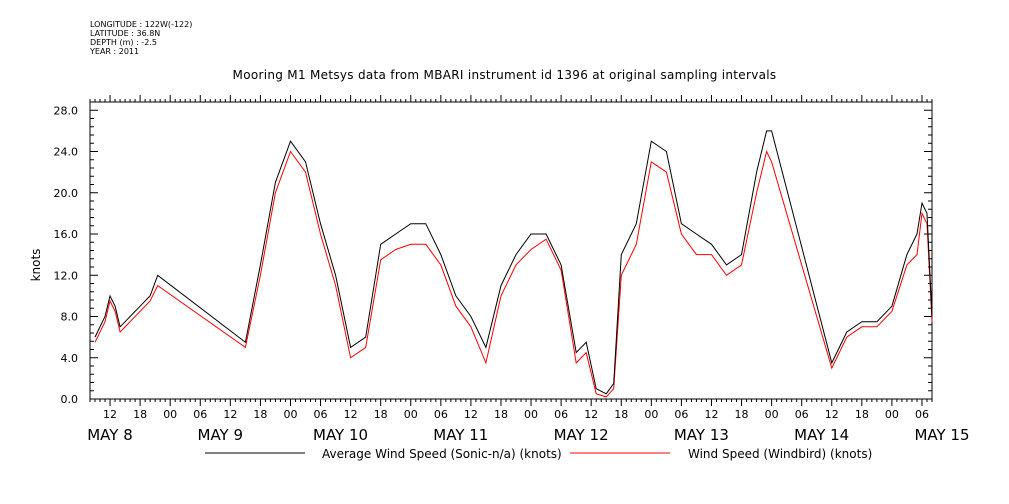  Describe the element at coordinates (340, 435) in the screenshot. I see `x-tick-label-day: MAY 10` at that location.